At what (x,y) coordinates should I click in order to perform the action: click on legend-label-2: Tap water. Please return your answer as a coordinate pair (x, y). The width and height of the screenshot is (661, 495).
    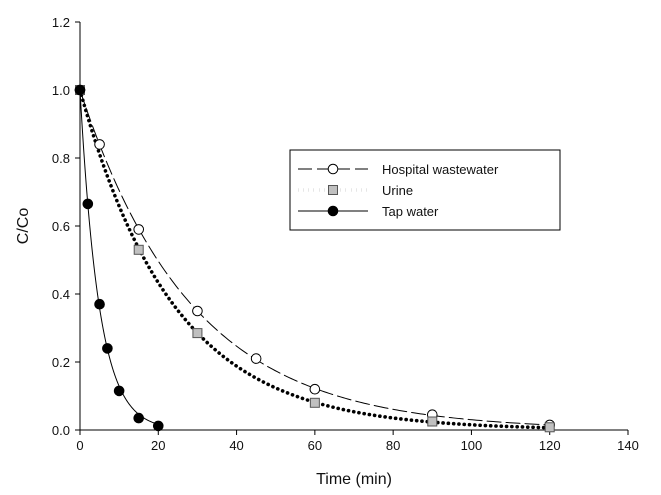
    Looking at the image, I should click on (410, 211).